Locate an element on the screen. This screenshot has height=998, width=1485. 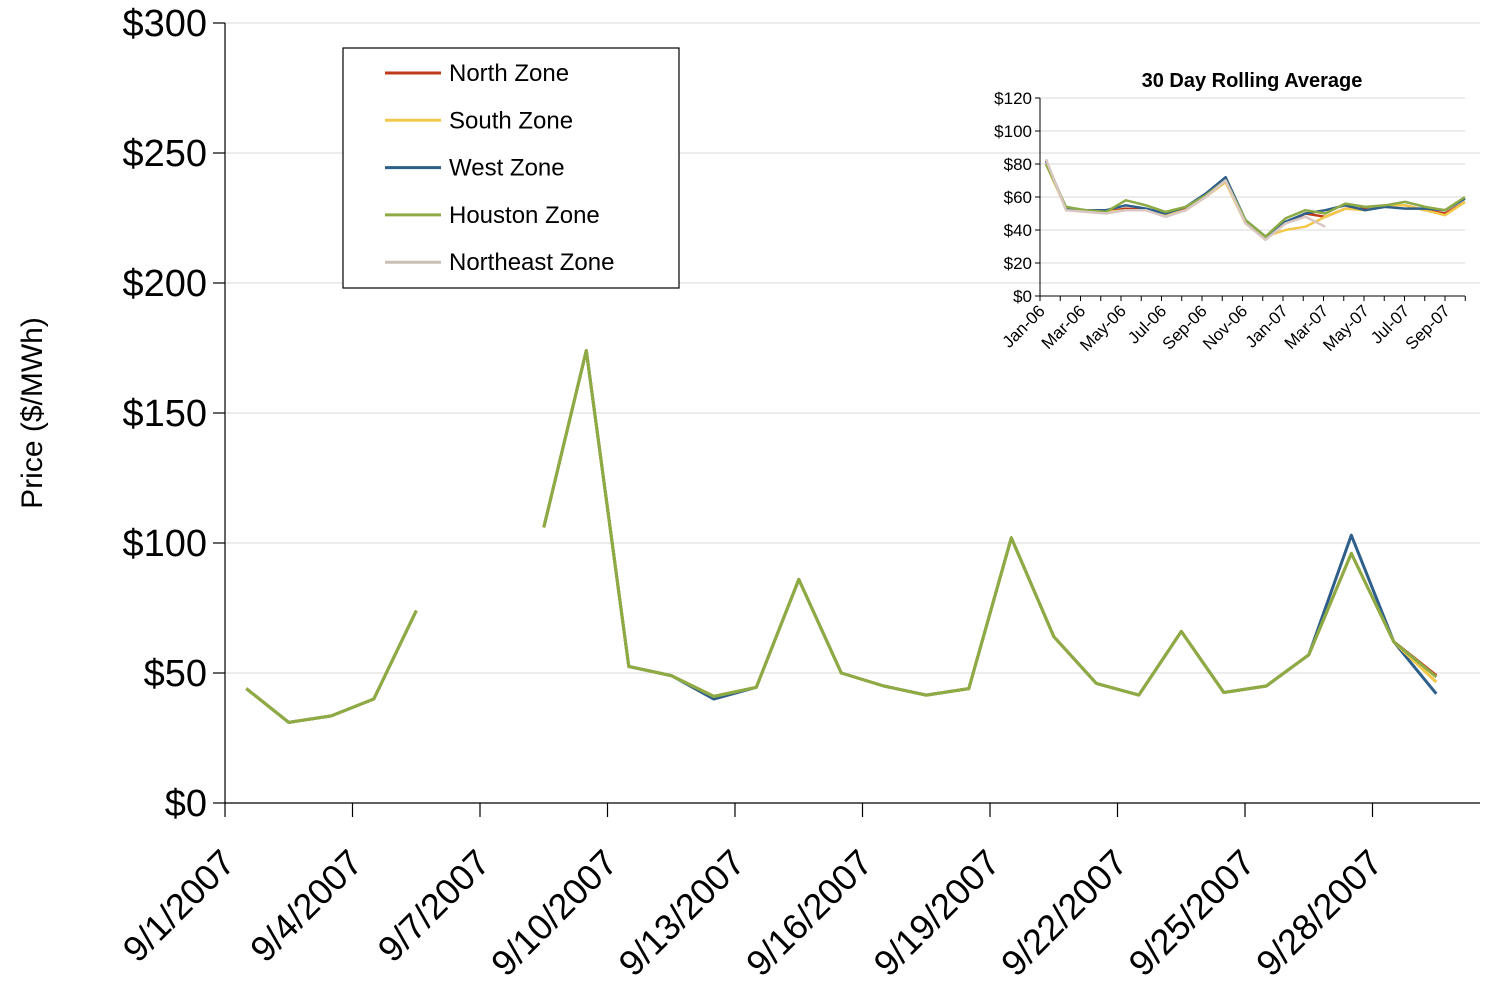
x-tick-label: 9/4/2007 is located at coordinates (306, 906).